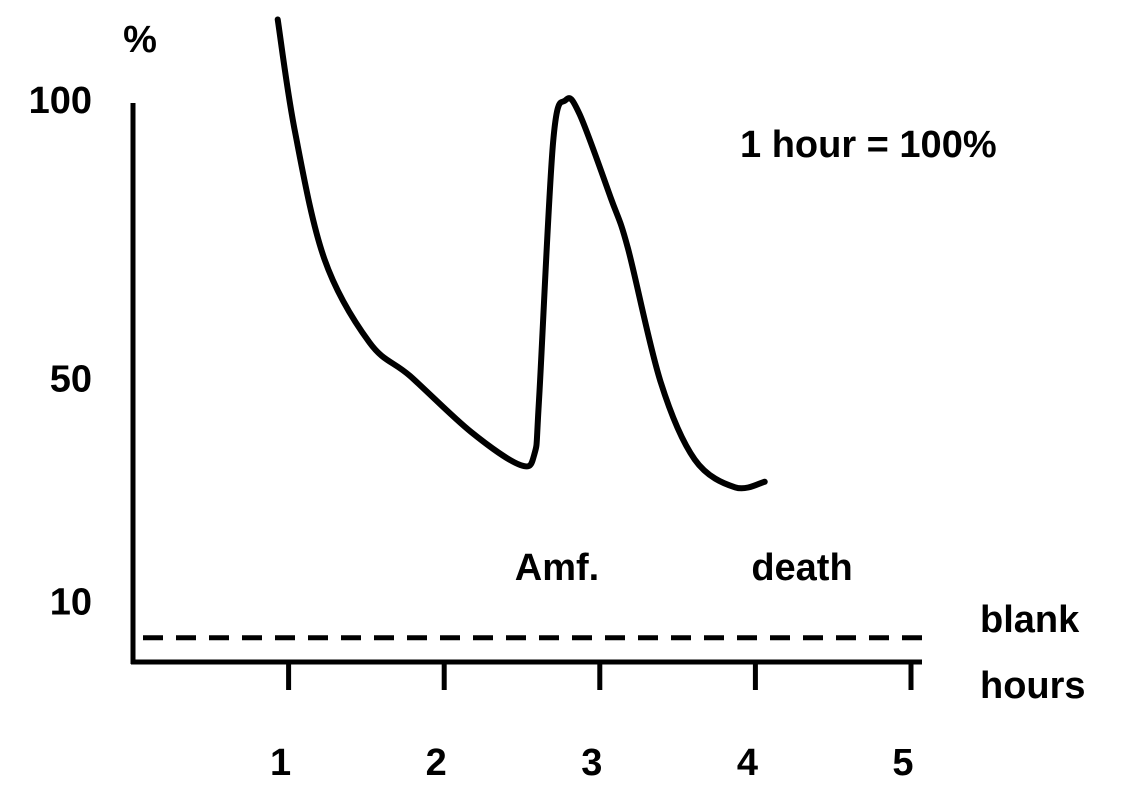 This screenshot has height=797, width=1134. I want to click on reference-label: blank, so click(1030, 620).